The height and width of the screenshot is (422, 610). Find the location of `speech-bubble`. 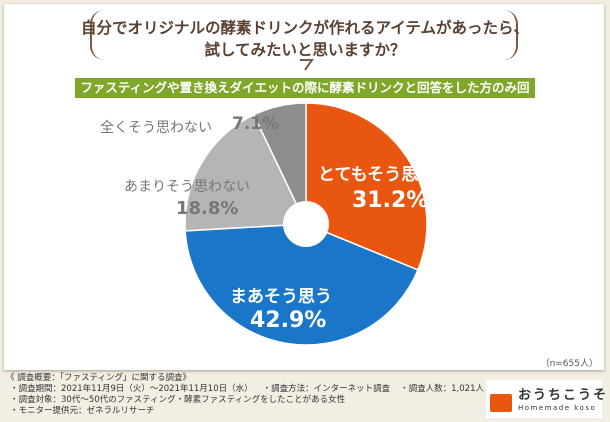

speech-bubble is located at coordinates (304, 35).